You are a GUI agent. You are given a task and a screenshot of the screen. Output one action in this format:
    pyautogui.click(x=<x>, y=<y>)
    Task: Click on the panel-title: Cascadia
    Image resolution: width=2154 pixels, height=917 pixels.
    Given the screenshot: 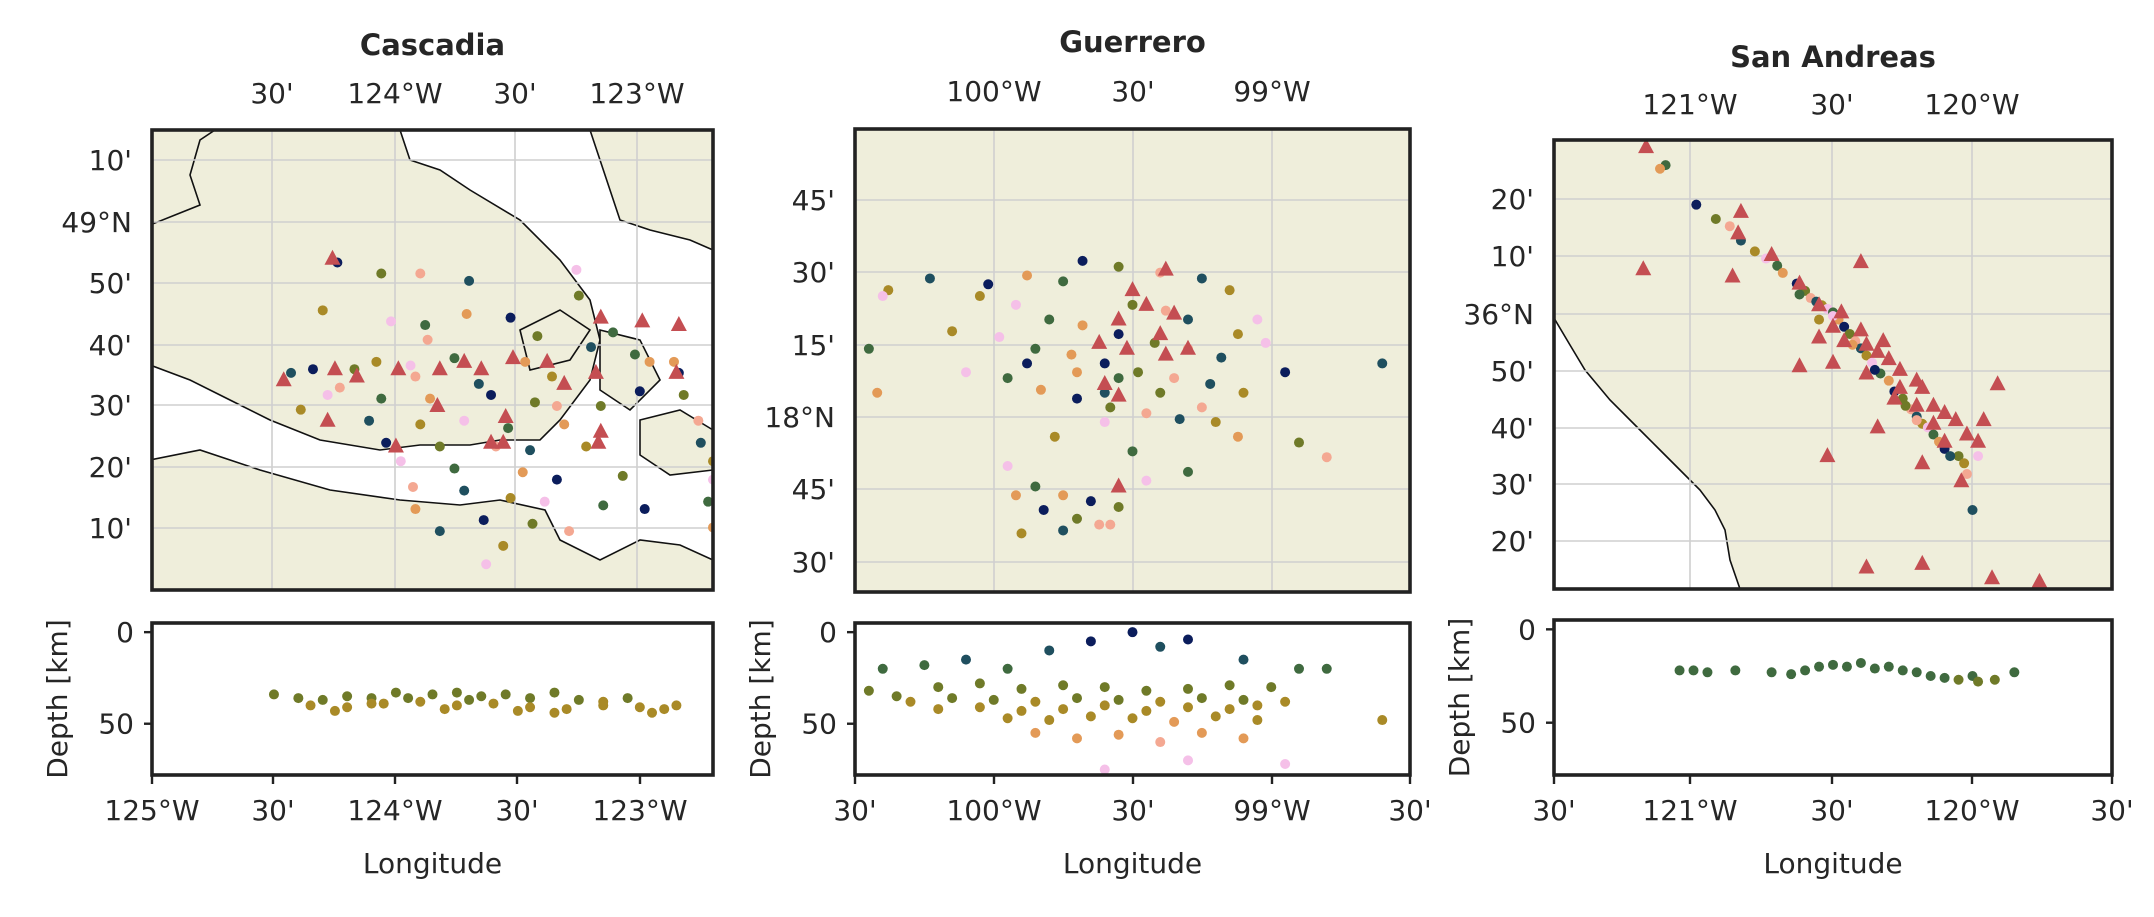 What is the action you would take?
    pyautogui.click(x=432, y=45)
    